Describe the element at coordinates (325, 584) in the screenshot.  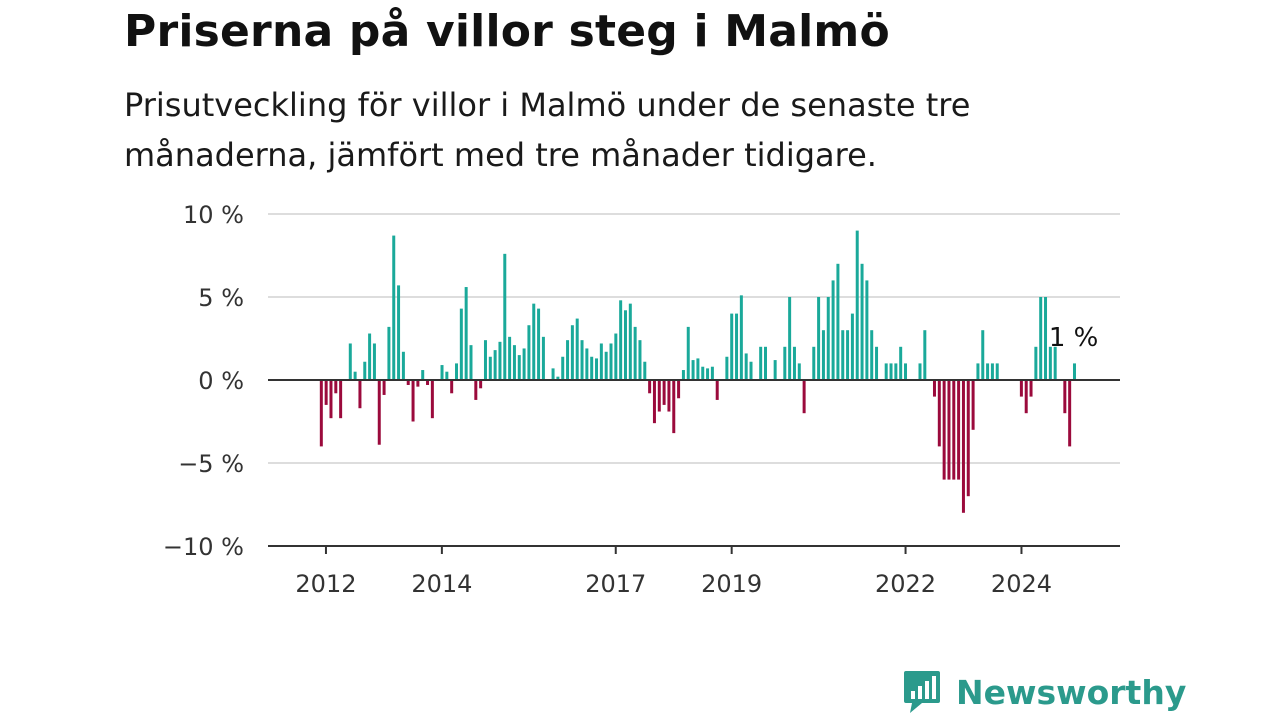
I see `x-tick-label: 2012` at that location.